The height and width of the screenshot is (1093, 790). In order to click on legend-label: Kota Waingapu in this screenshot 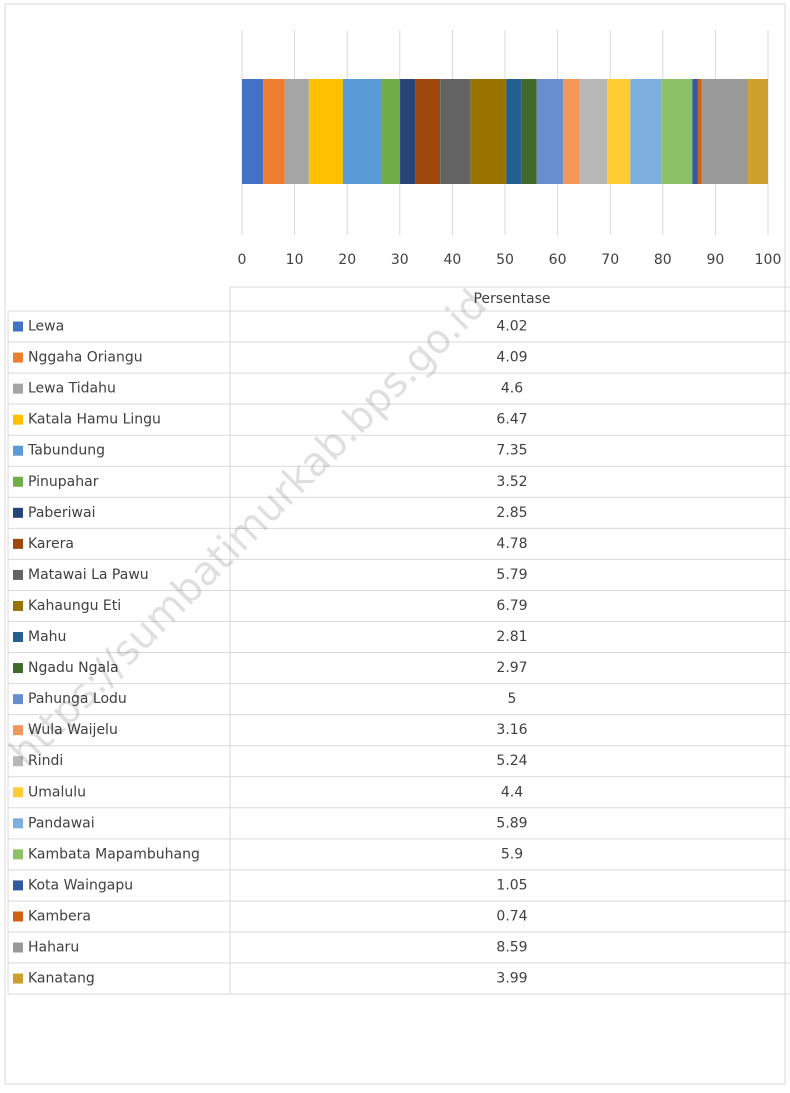, I will do `click(80, 885)`.